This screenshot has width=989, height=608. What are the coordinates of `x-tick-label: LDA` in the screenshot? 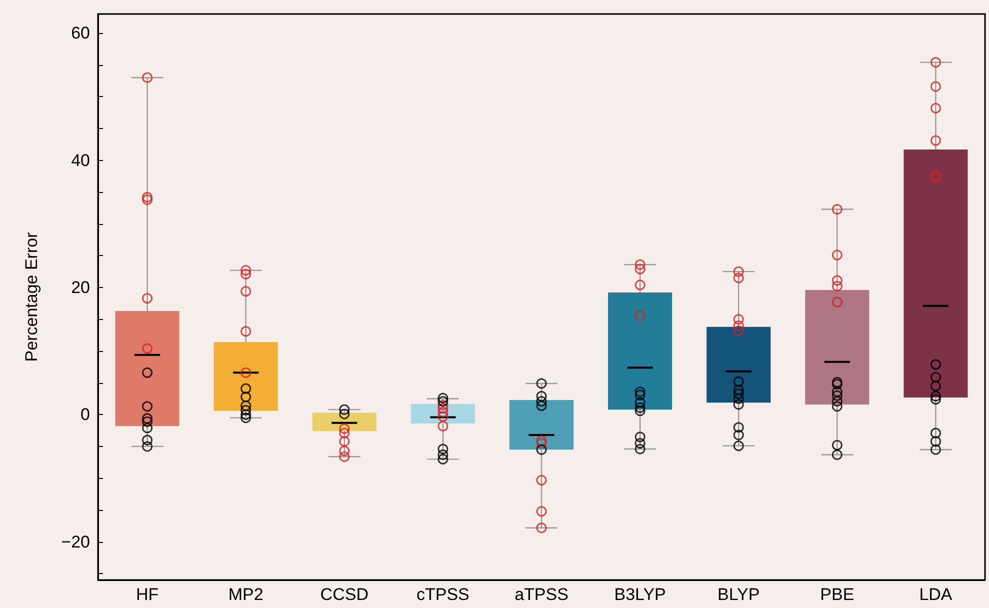 It's located at (936, 594).